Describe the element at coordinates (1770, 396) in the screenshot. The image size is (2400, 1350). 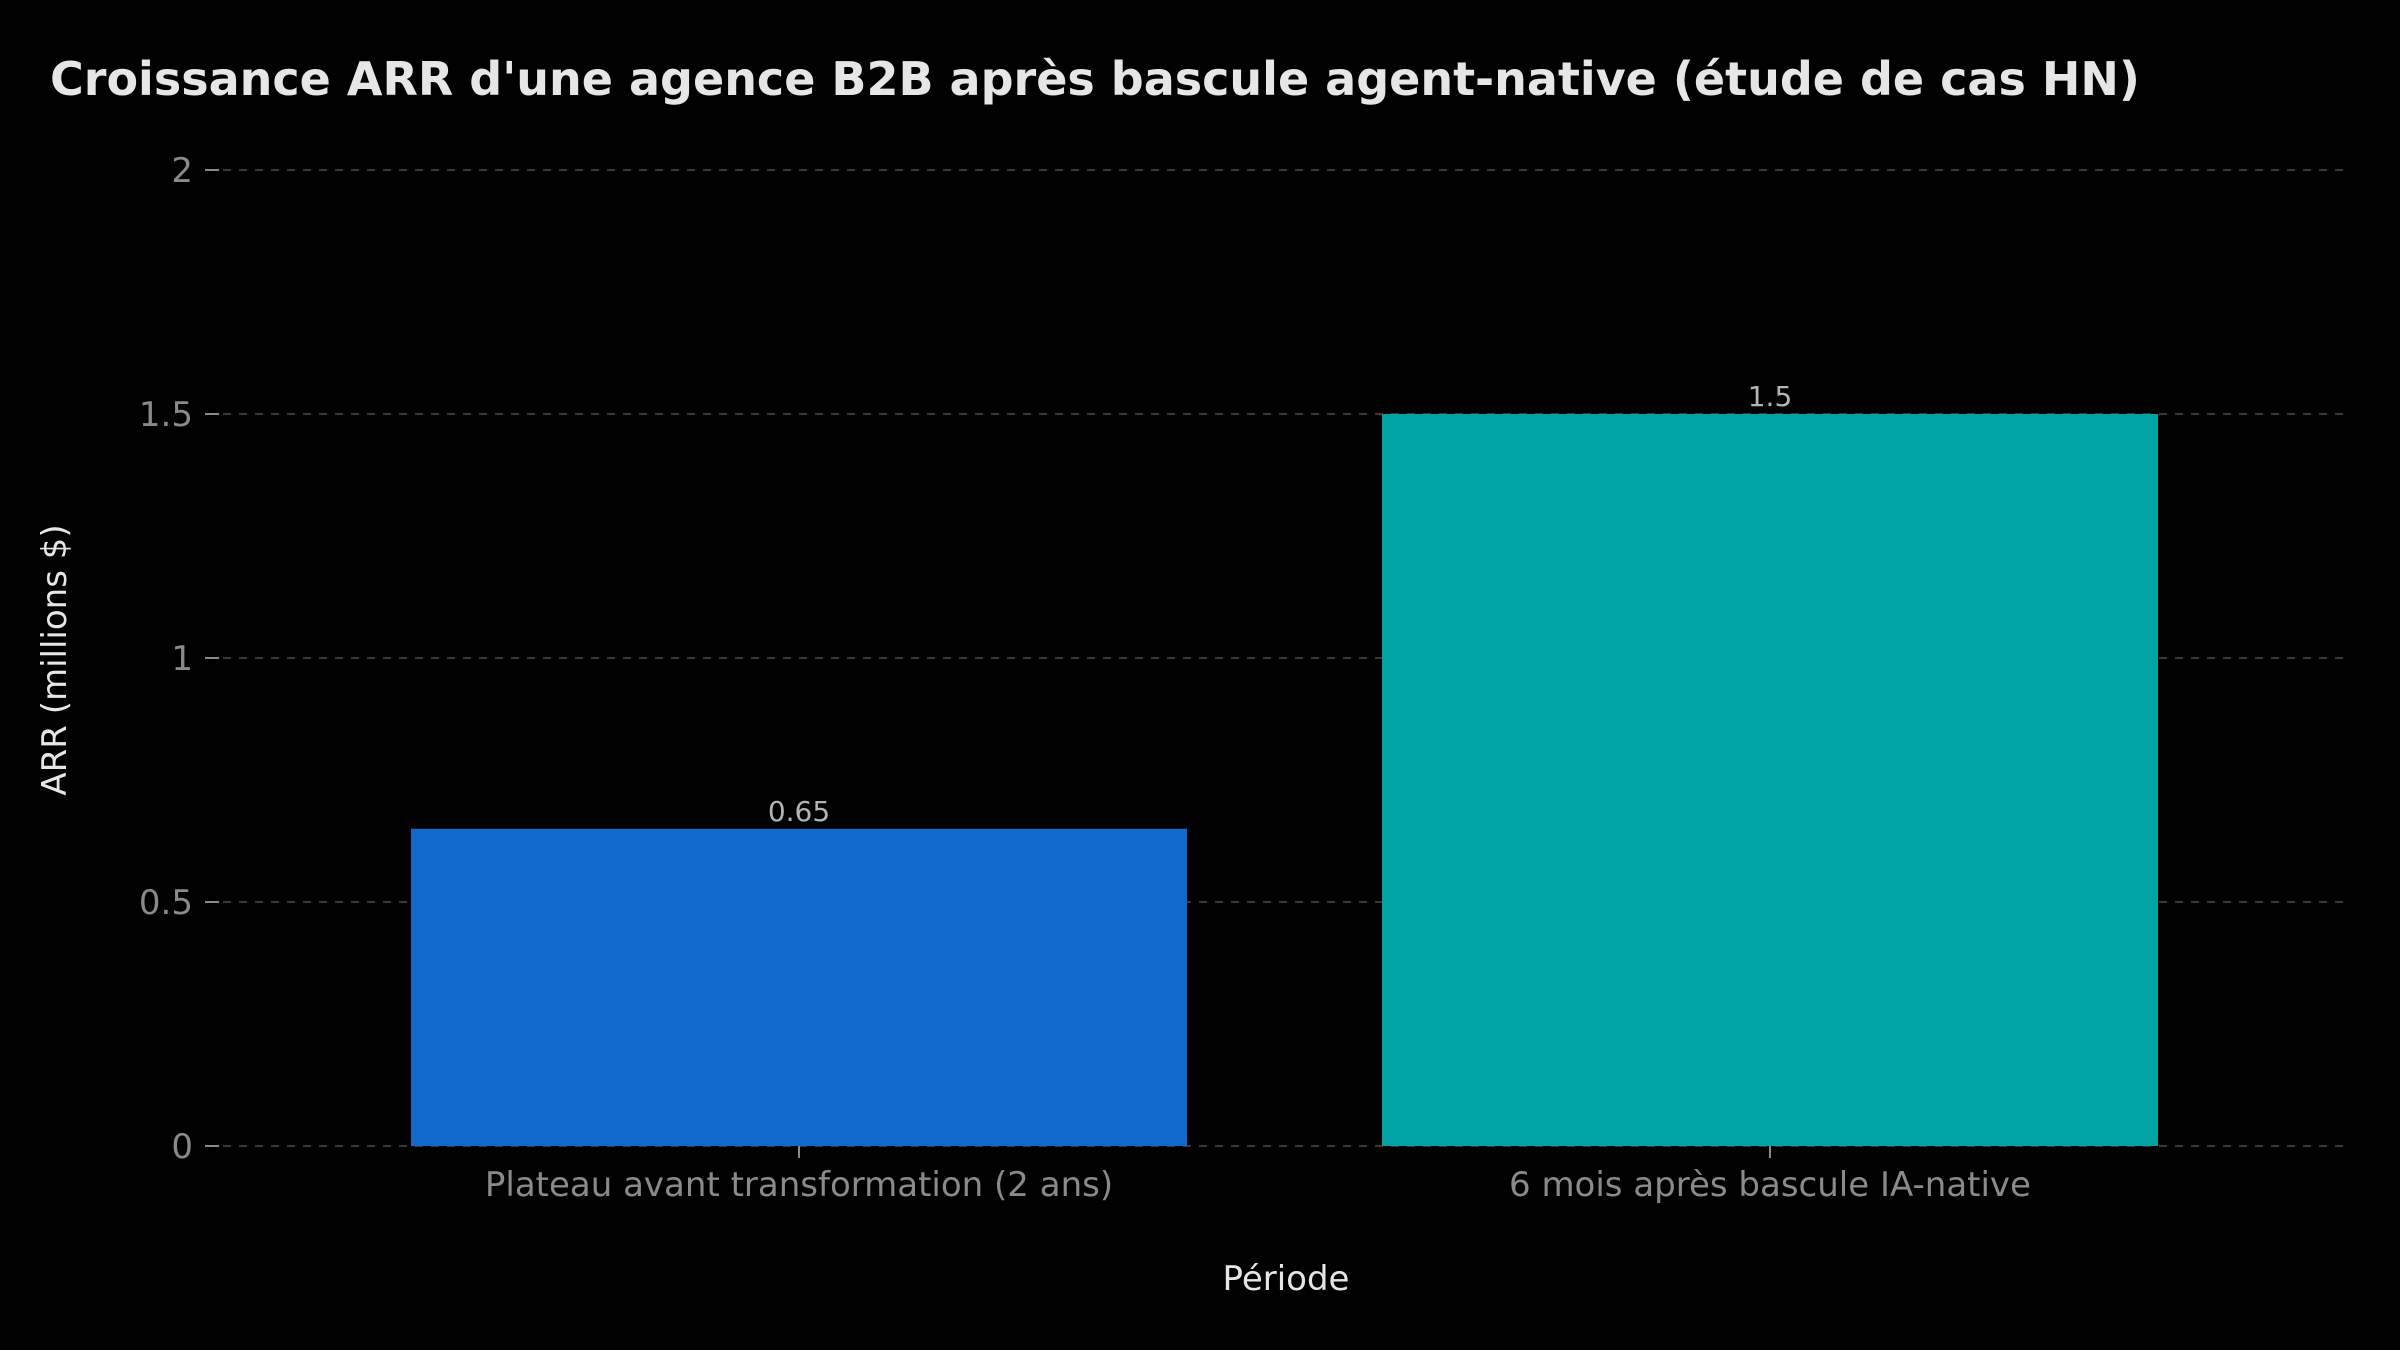
I see `data-label: 1.5` at that location.